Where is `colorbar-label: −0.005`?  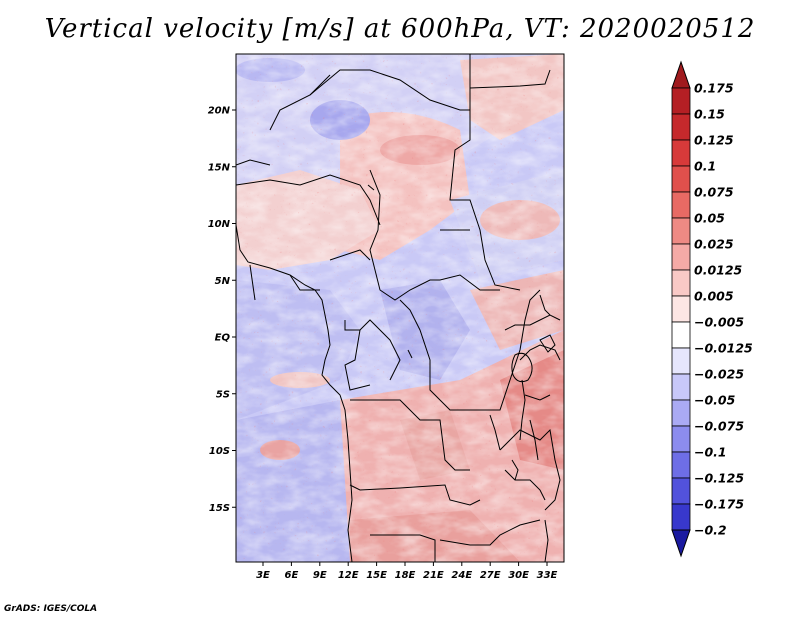
colorbar-label: −0.005 is located at coordinates (719, 322).